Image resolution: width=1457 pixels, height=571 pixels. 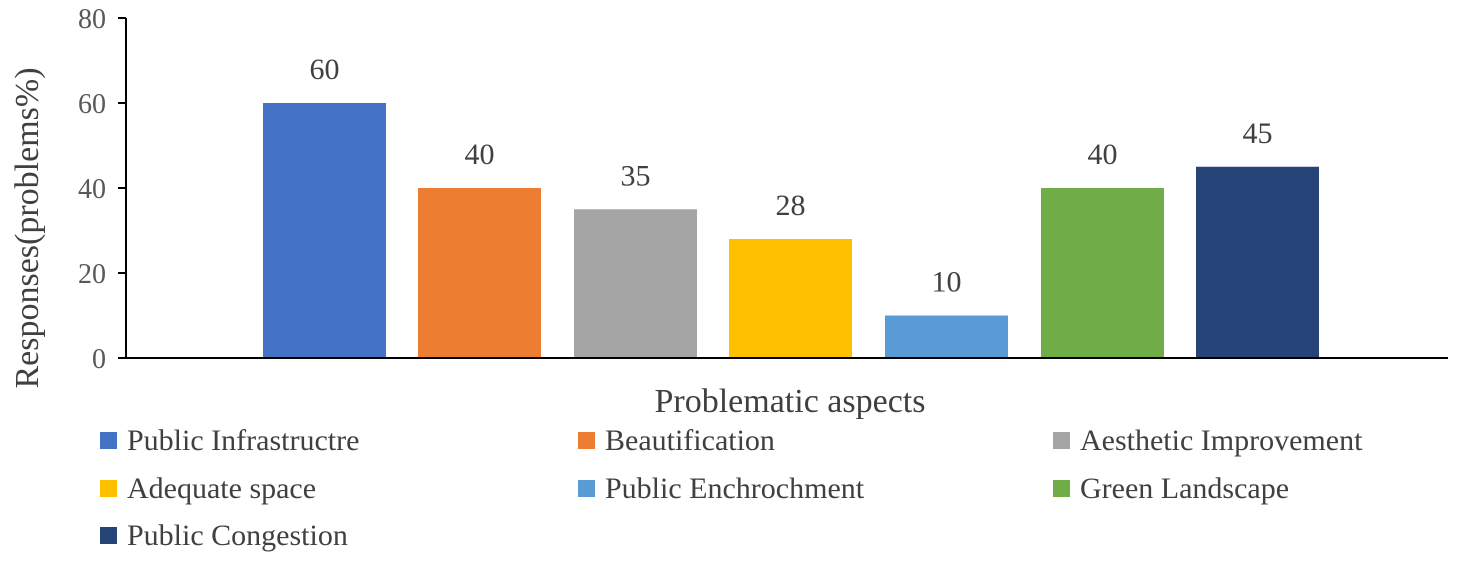 I want to click on legend-label: Public Congestion, so click(x=237, y=535).